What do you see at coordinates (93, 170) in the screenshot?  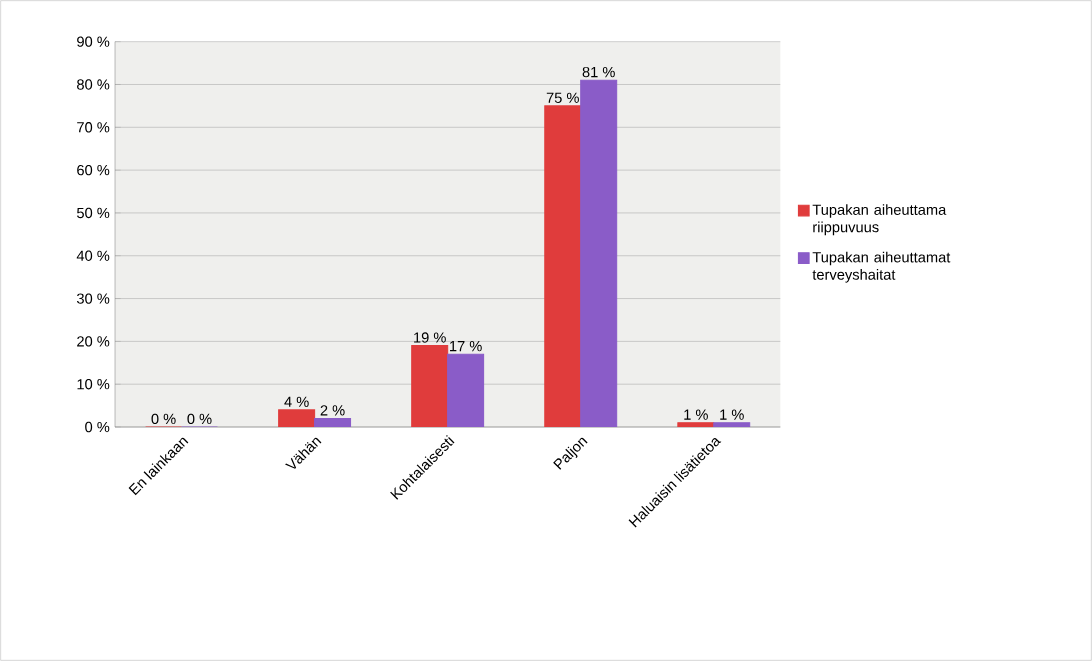 I see `y-tick-label: 60 %` at bounding box center [93, 170].